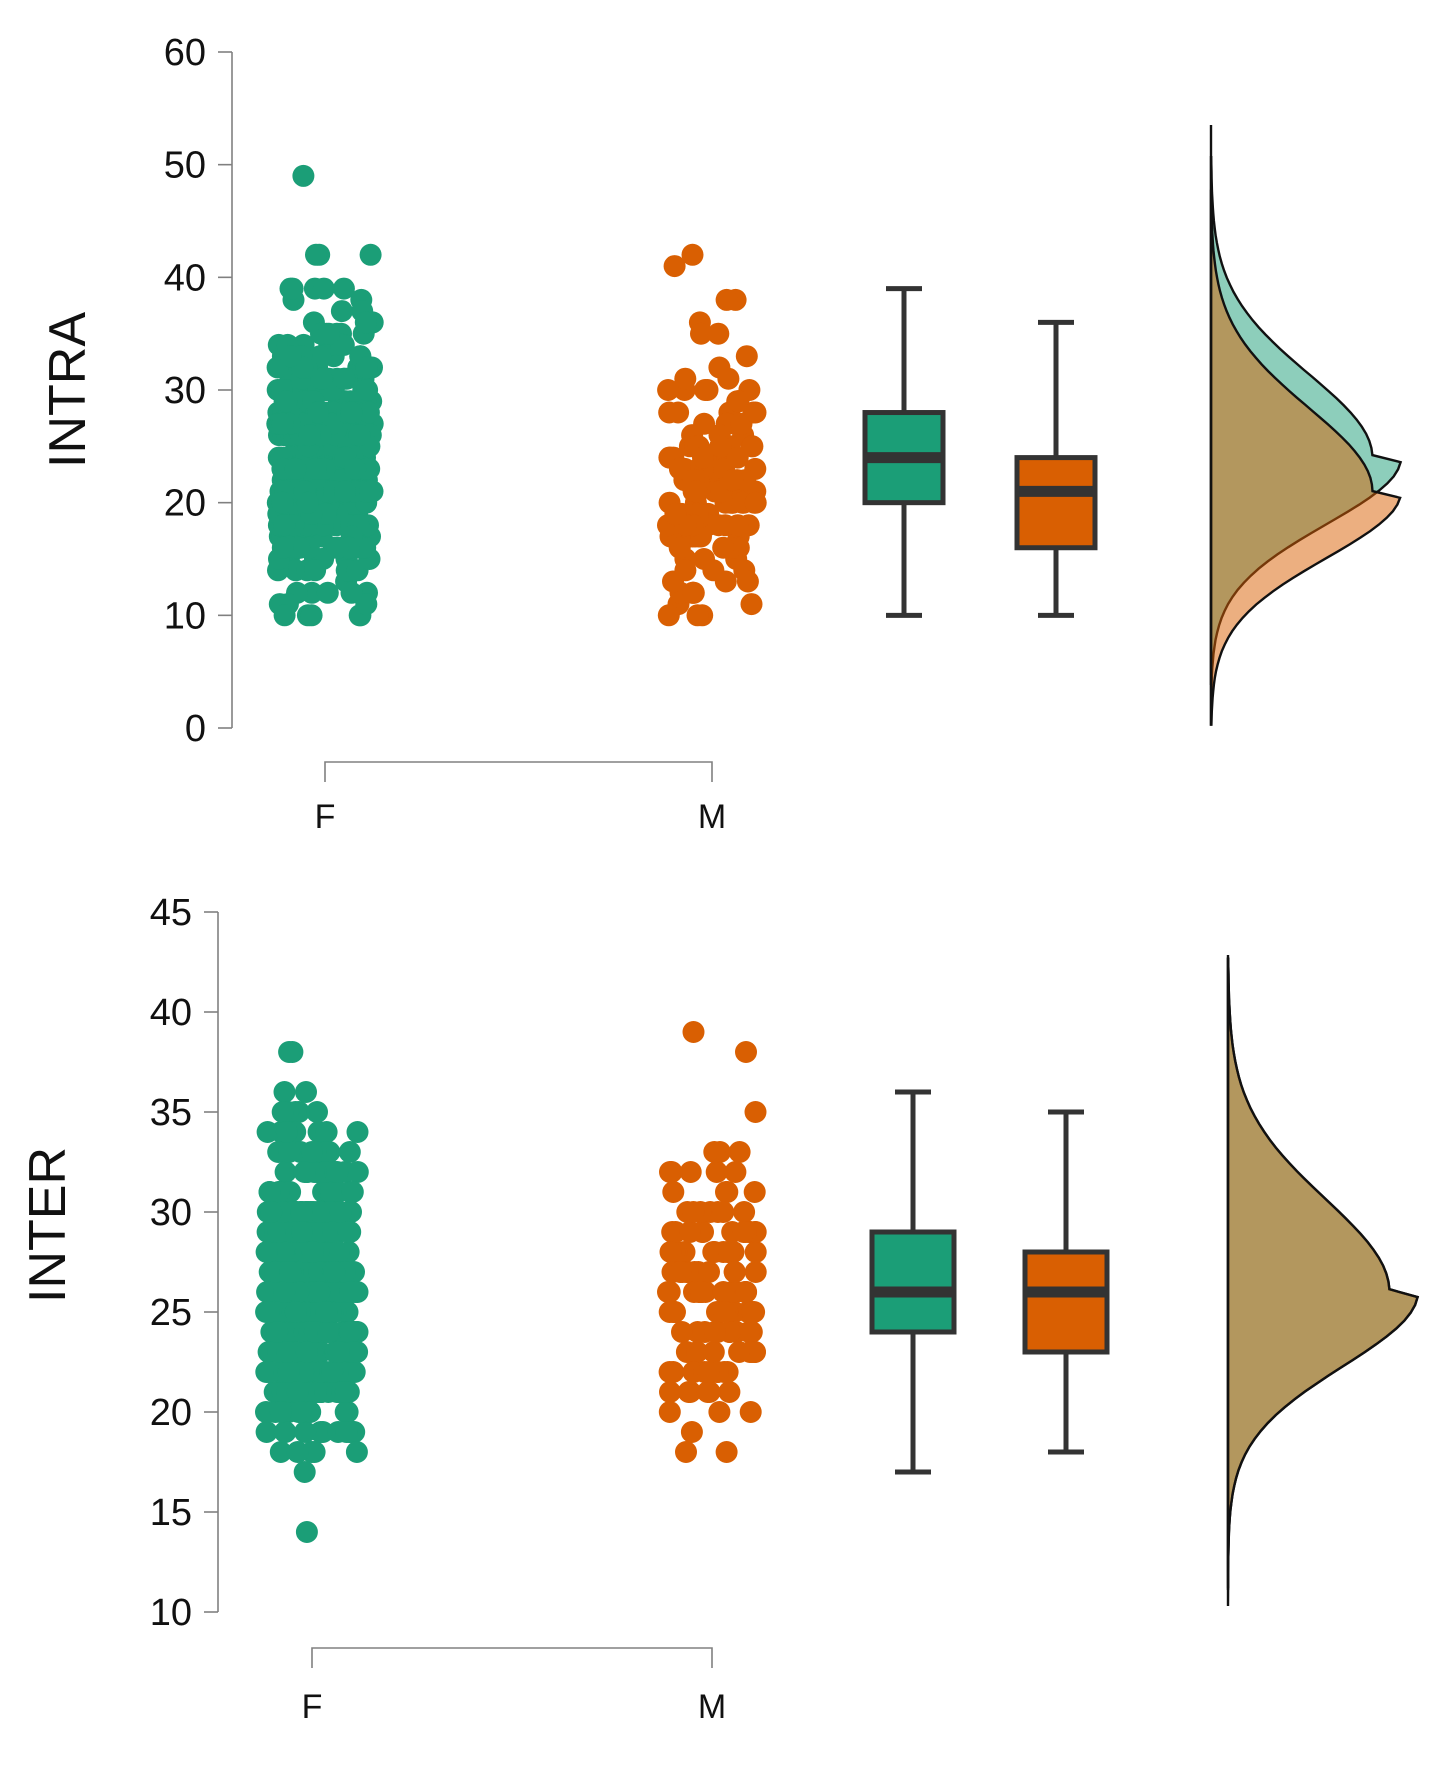  What do you see at coordinates (185, 53) in the screenshot?
I see `y-tick-label: 60` at bounding box center [185, 53].